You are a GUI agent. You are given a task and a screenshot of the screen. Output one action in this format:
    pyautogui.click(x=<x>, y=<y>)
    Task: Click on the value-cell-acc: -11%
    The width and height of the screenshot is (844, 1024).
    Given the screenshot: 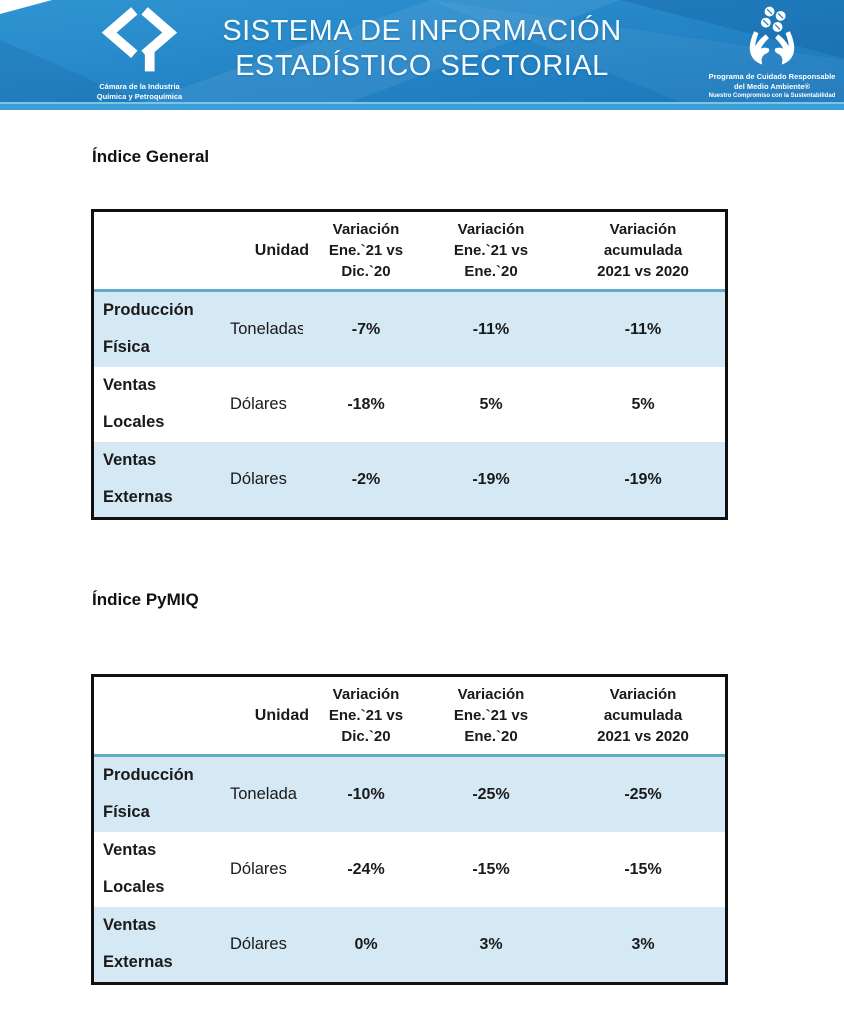 What is the action you would take?
    pyautogui.click(x=643, y=329)
    